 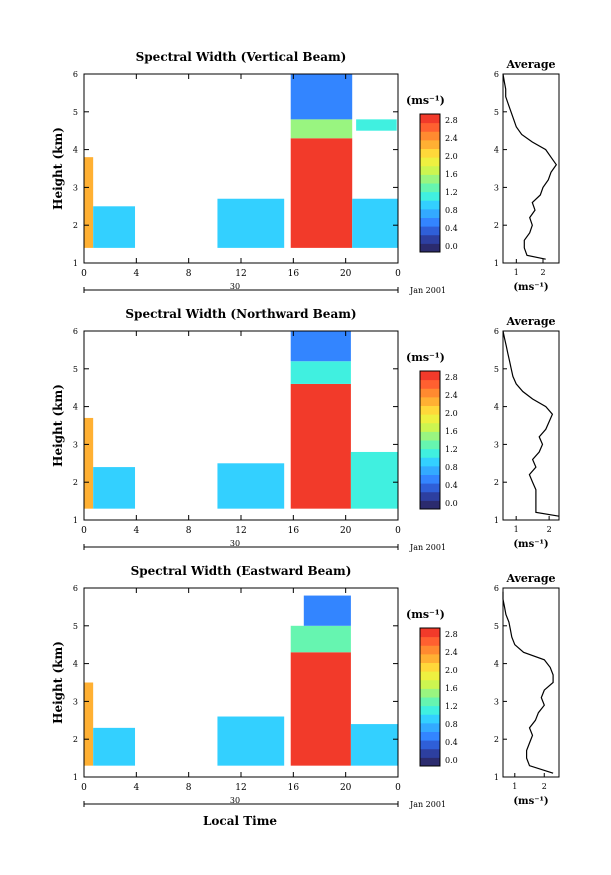 I want to click on average-y-tick-label: 3, so click(x=496, y=187).